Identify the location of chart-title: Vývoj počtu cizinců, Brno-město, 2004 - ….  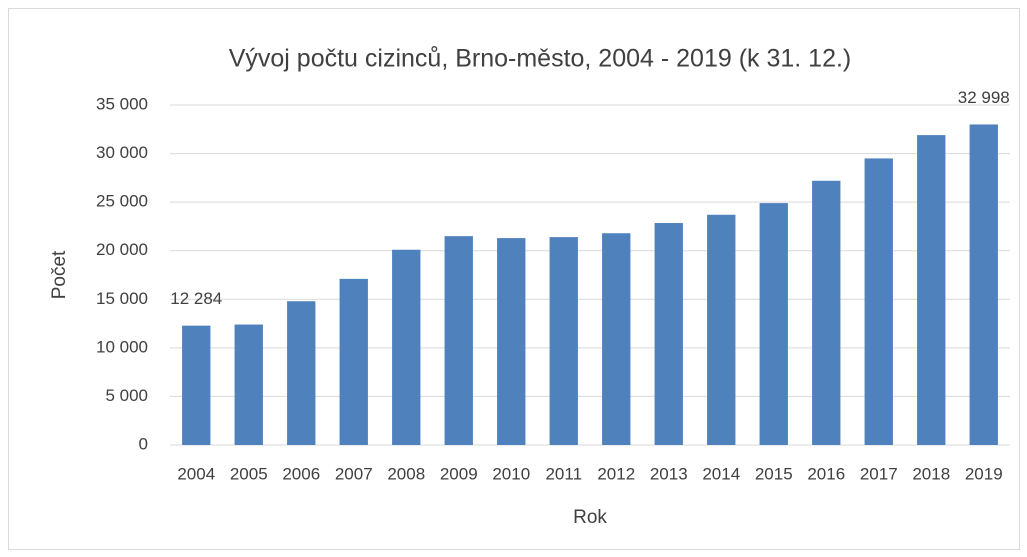
(540, 59).